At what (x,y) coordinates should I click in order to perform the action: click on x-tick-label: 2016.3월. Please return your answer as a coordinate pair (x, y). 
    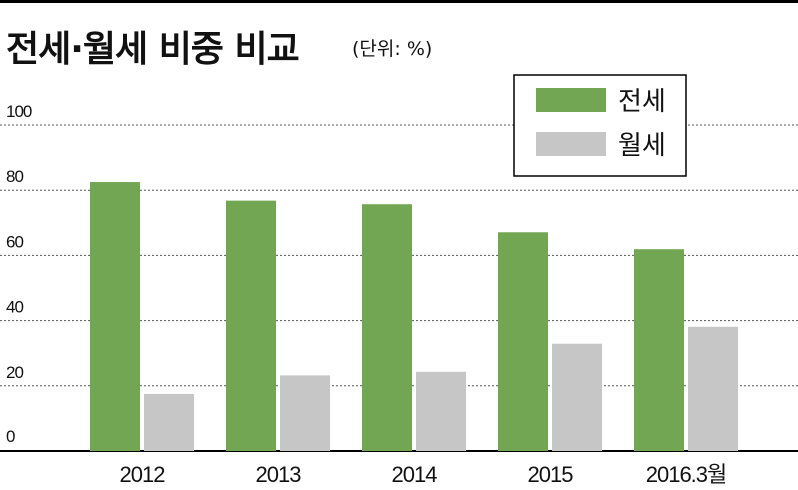
    Looking at the image, I should click on (686, 474).